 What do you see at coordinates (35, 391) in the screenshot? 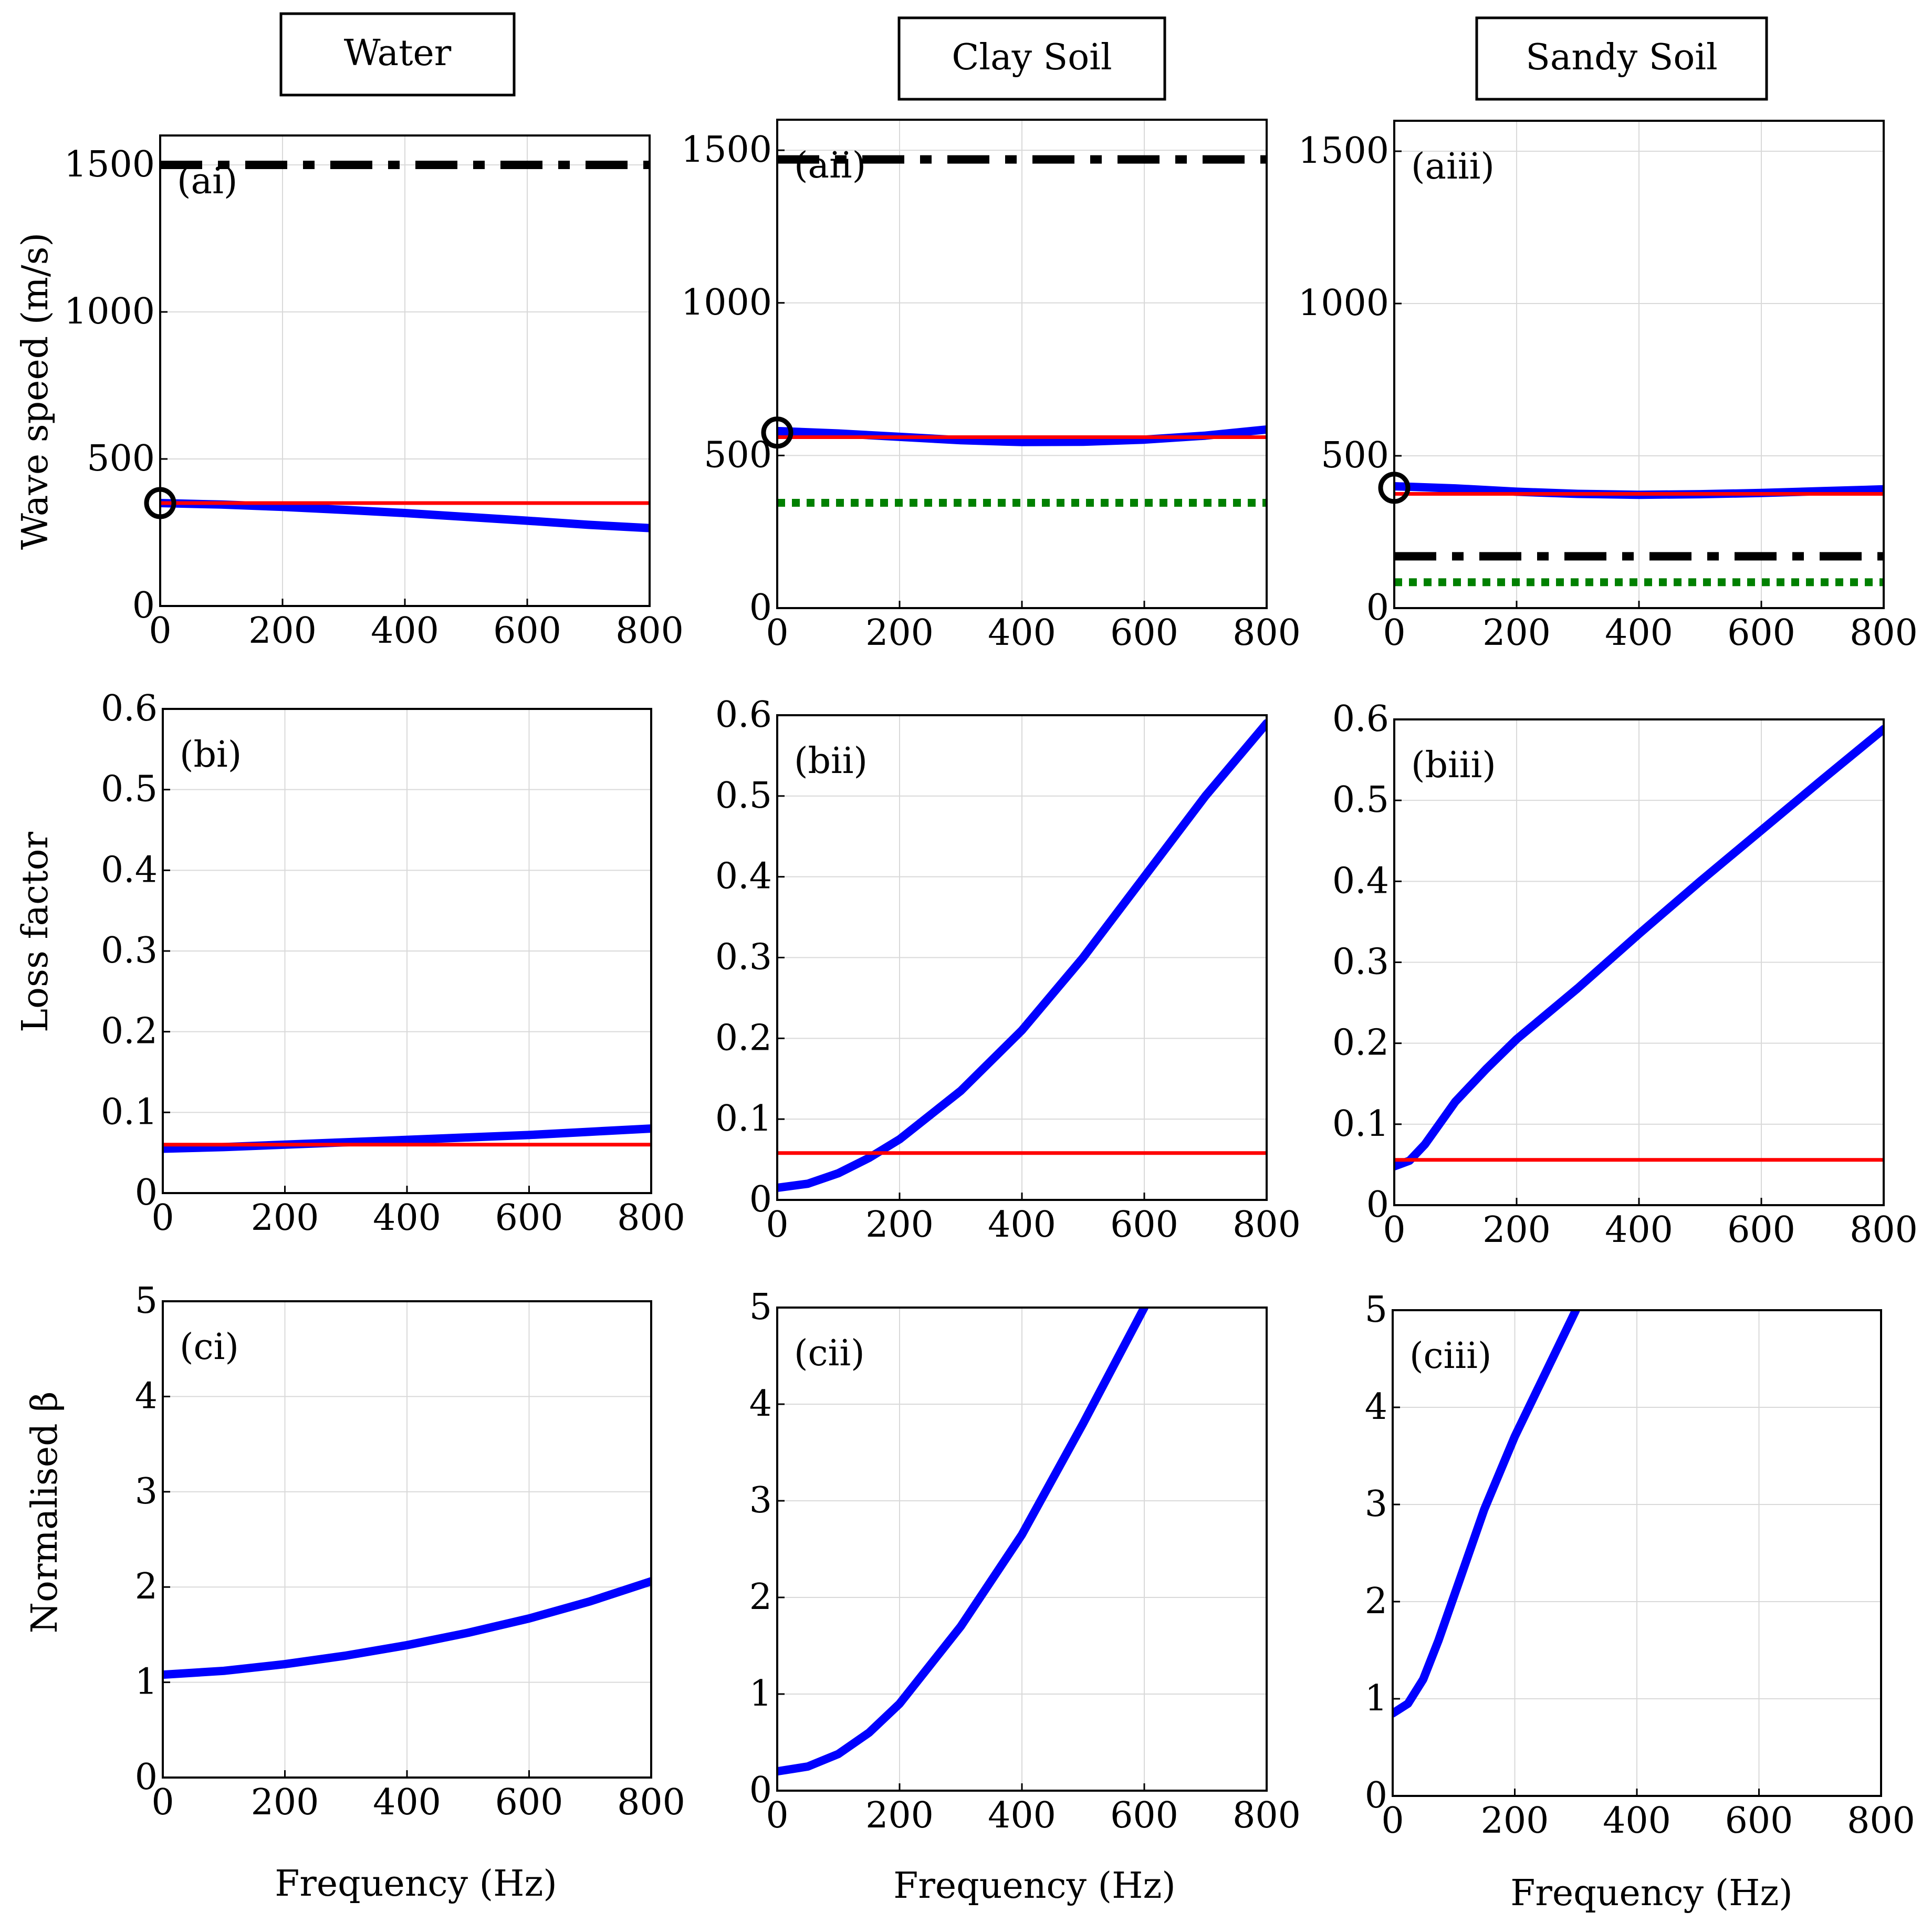
I see `row-label-wave-speed: Wave speed (m/s)` at bounding box center [35, 391].